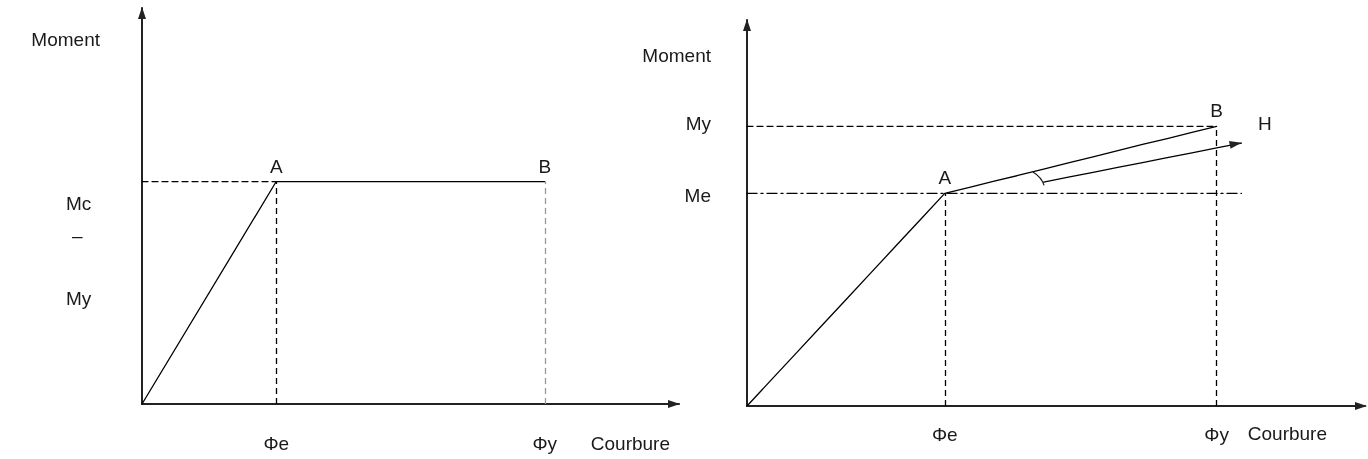 The height and width of the screenshot is (459, 1368). Describe the element at coordinates (79, 203) in the screenshot. I see `text: Mc` at that location.